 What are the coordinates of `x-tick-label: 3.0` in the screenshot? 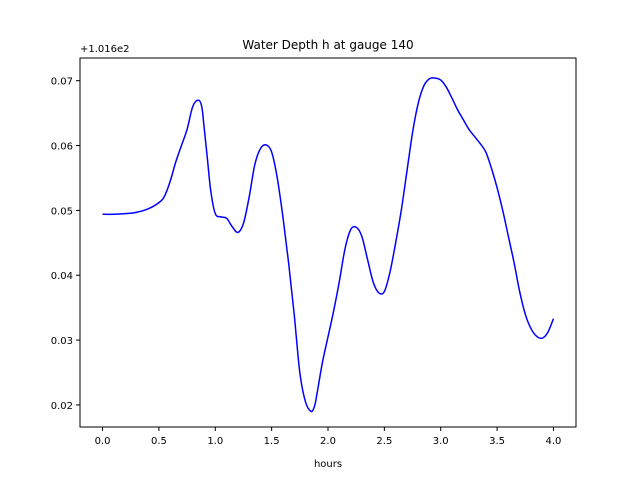 It's located at (441, 441).